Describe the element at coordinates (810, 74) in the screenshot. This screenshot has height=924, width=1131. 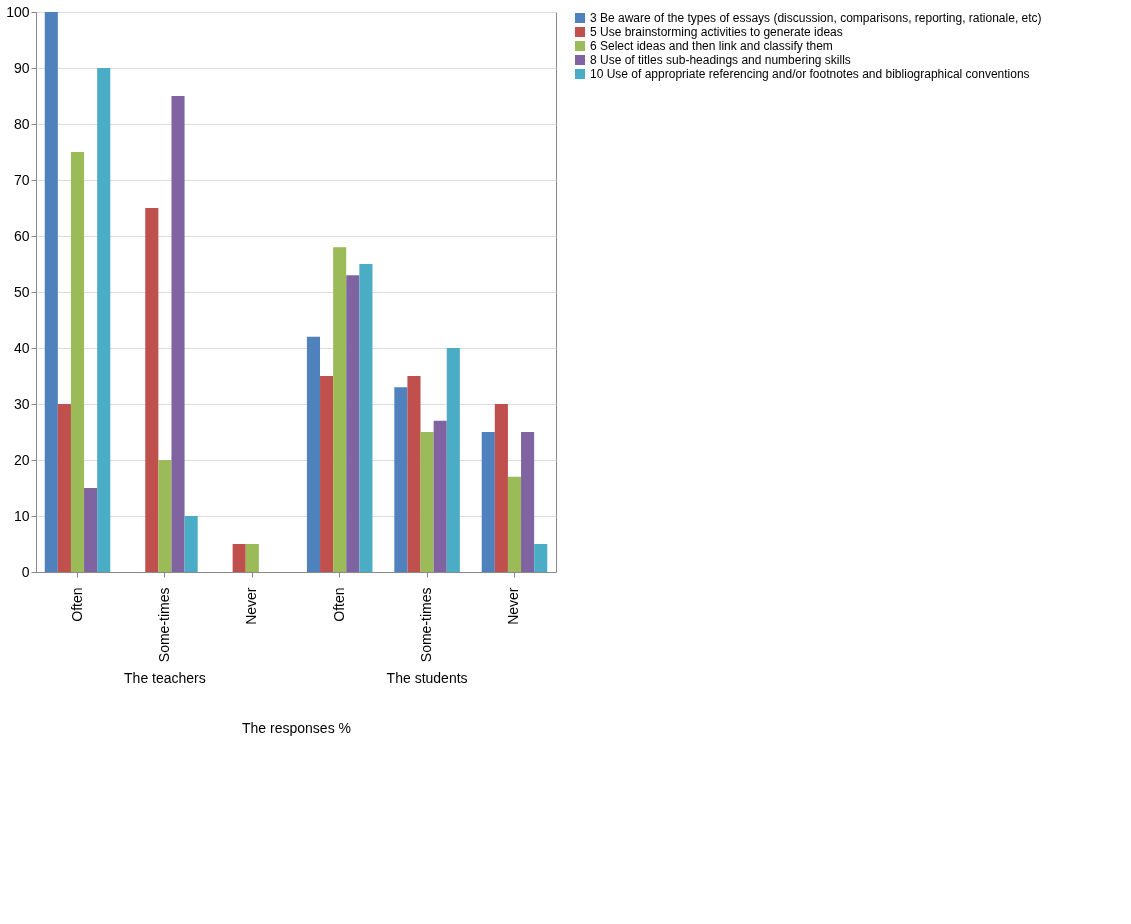
I see `legend-label: 10 Use of appropriate referencing and/or footnotes and bibliographical conventions` at that location.